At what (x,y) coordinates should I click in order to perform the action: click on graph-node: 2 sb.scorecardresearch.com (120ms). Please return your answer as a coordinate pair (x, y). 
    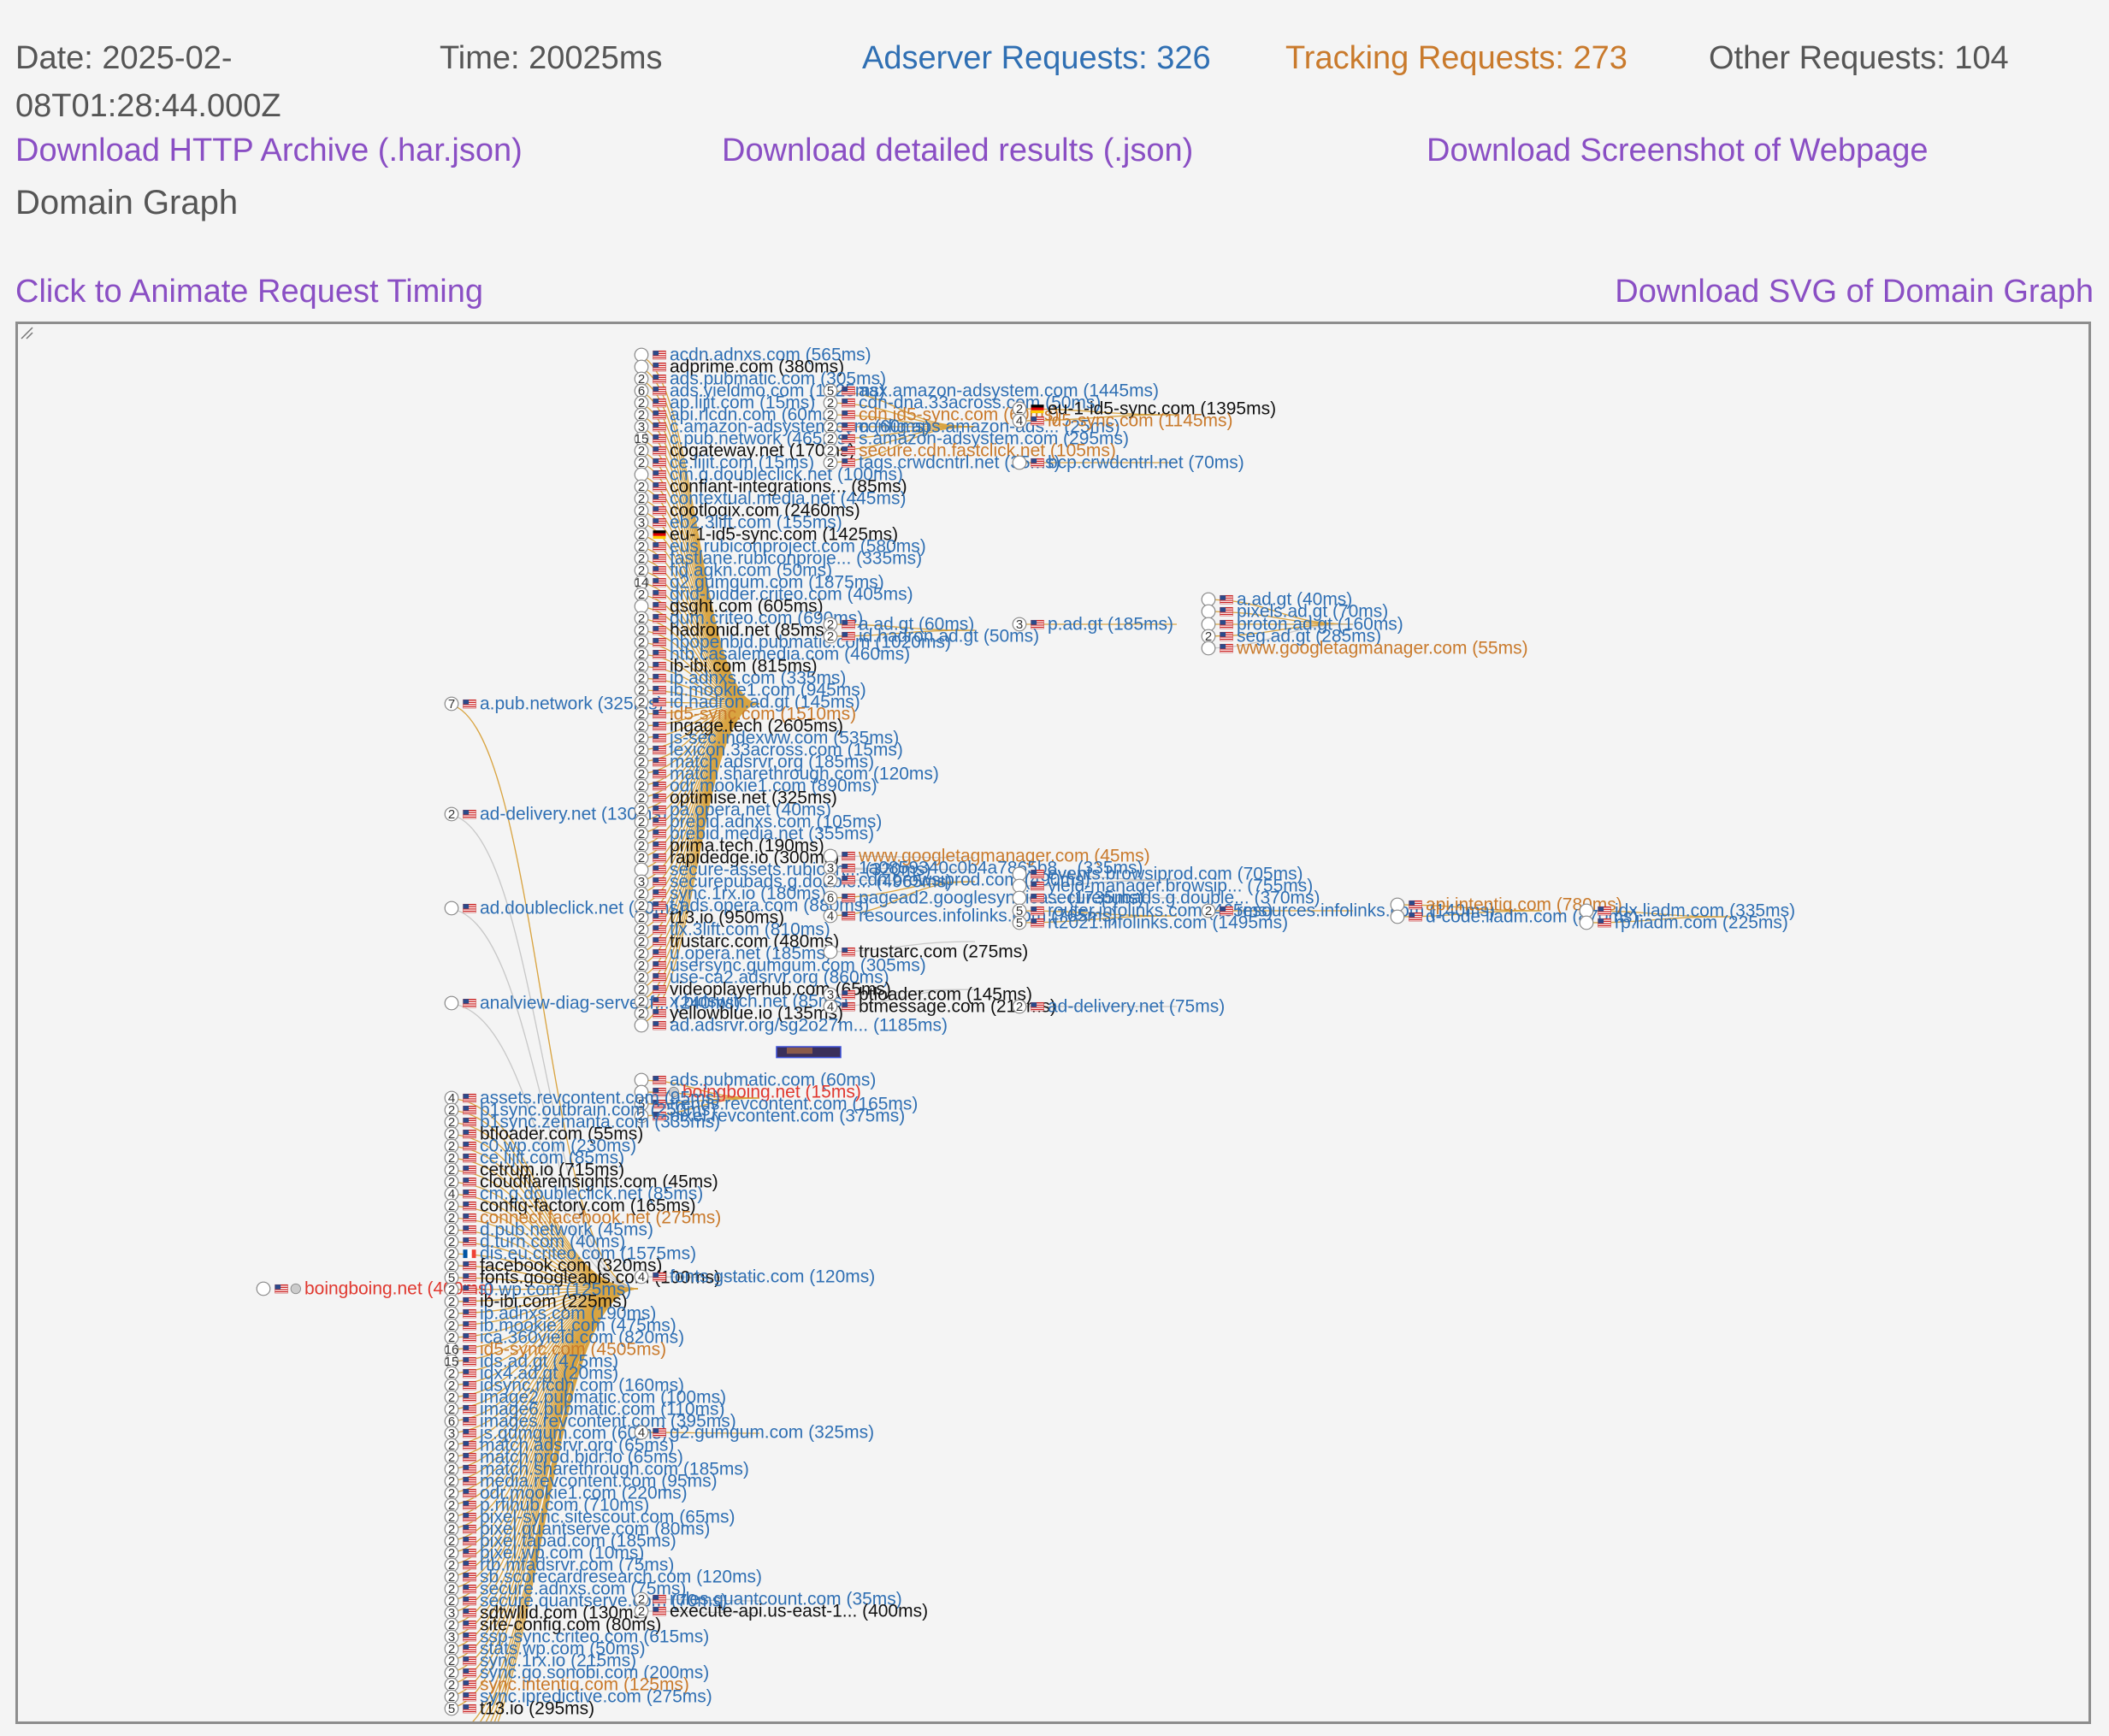
    Looking at the image, I should click on (603, 1578).